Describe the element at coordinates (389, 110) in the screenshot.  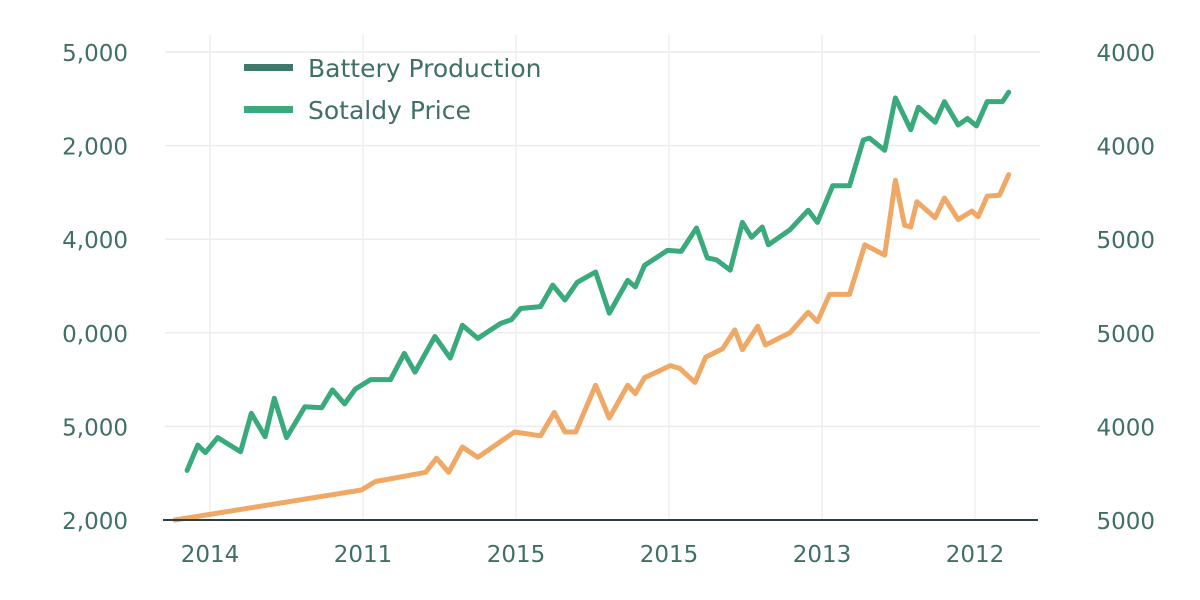
I see `legend-label: Sotaldy Price` at that location.